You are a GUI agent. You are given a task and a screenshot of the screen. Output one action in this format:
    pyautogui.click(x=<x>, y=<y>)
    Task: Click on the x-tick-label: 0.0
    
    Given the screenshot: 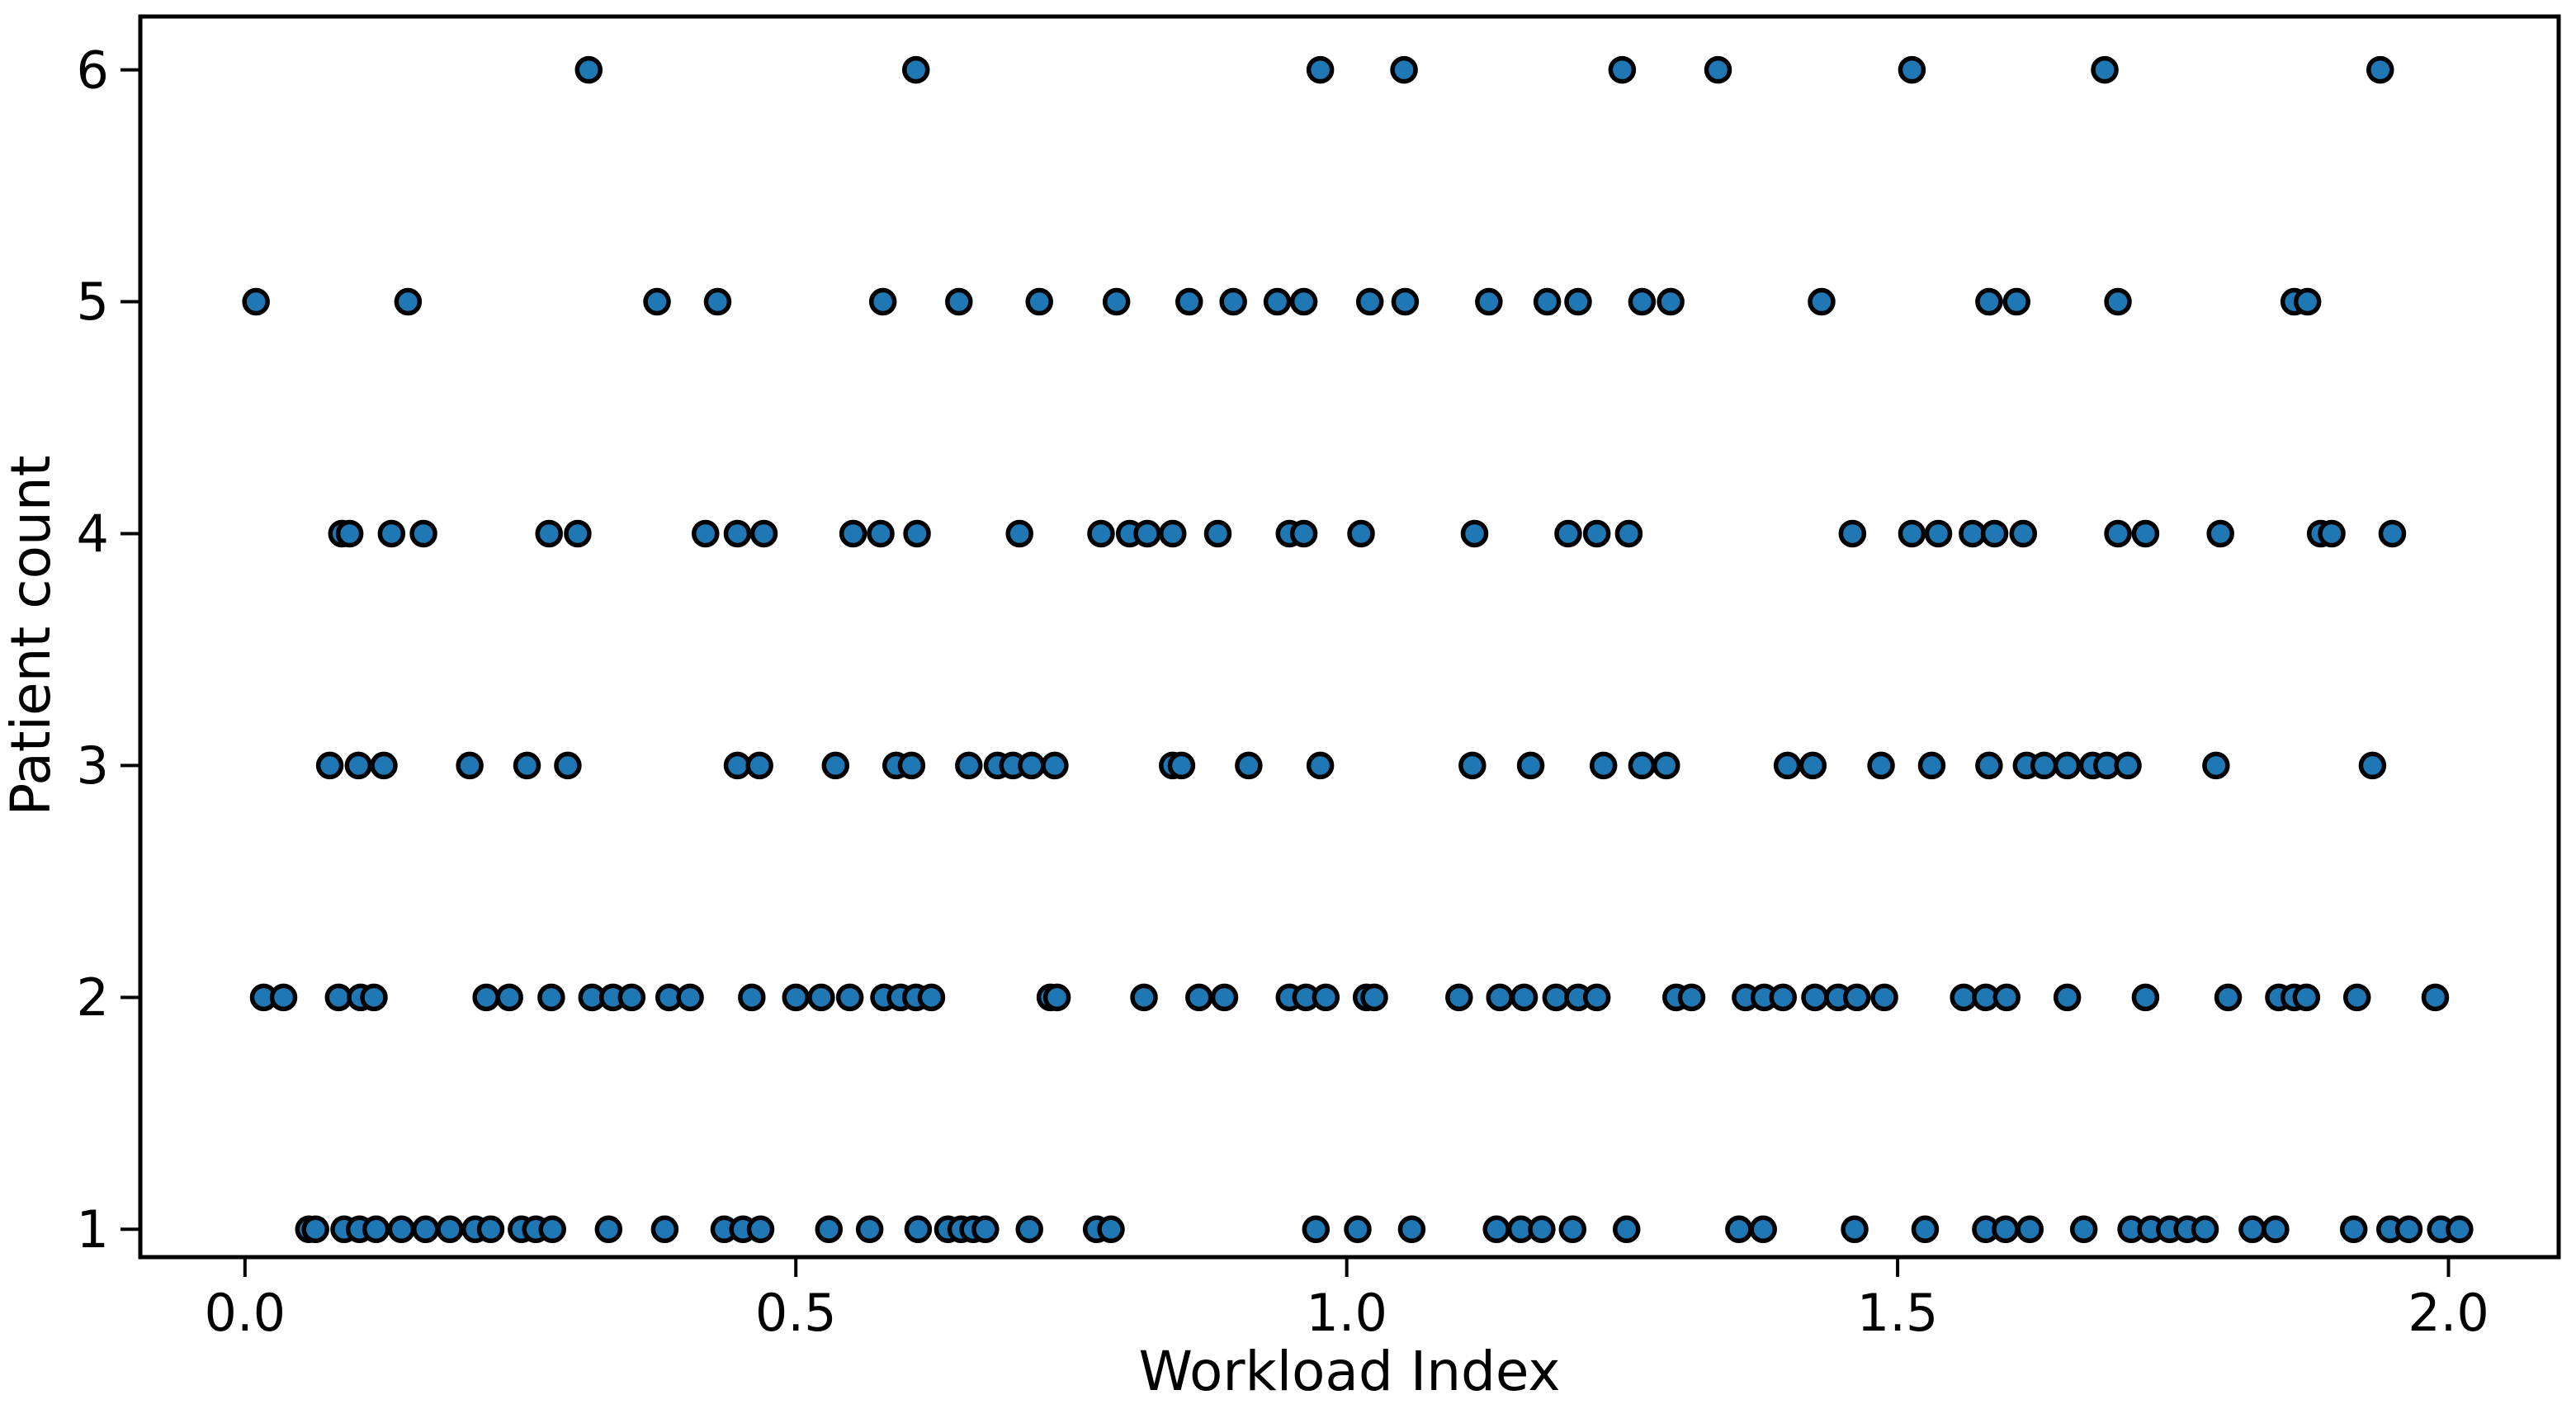 What is the action you would take?
    pyautogui.click(x=245, y=1313)
    